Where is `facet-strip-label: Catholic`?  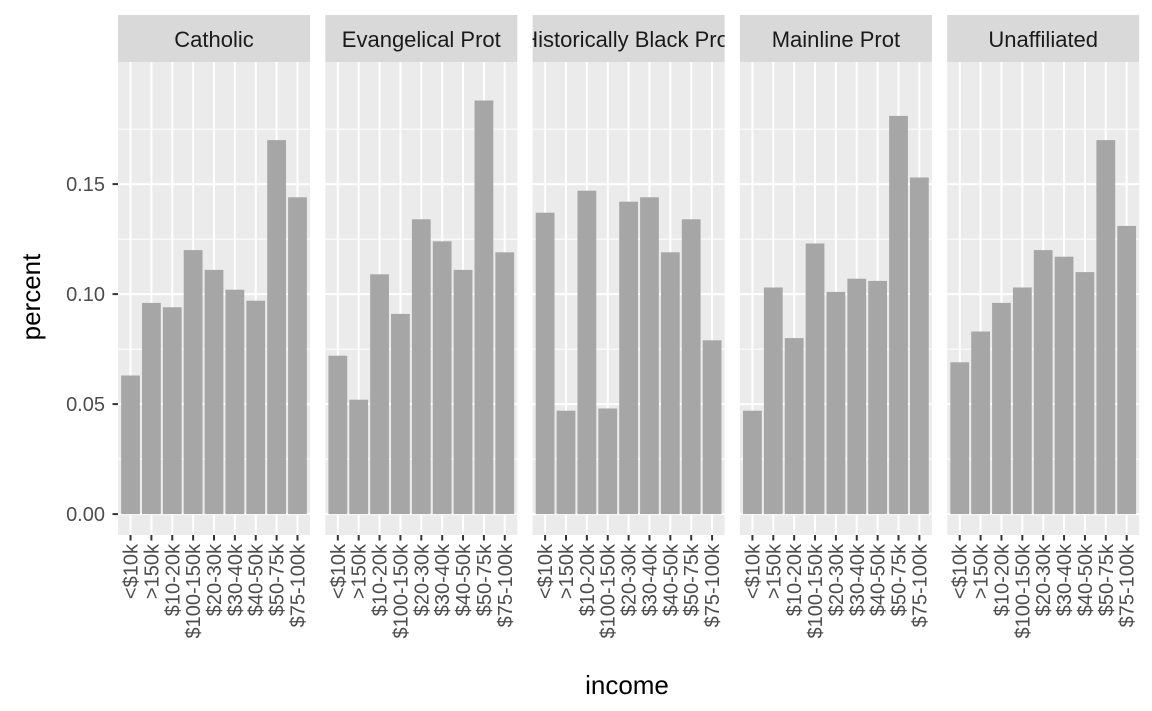 facet-strip-label: Catholic is located at coordinates (213, 39).